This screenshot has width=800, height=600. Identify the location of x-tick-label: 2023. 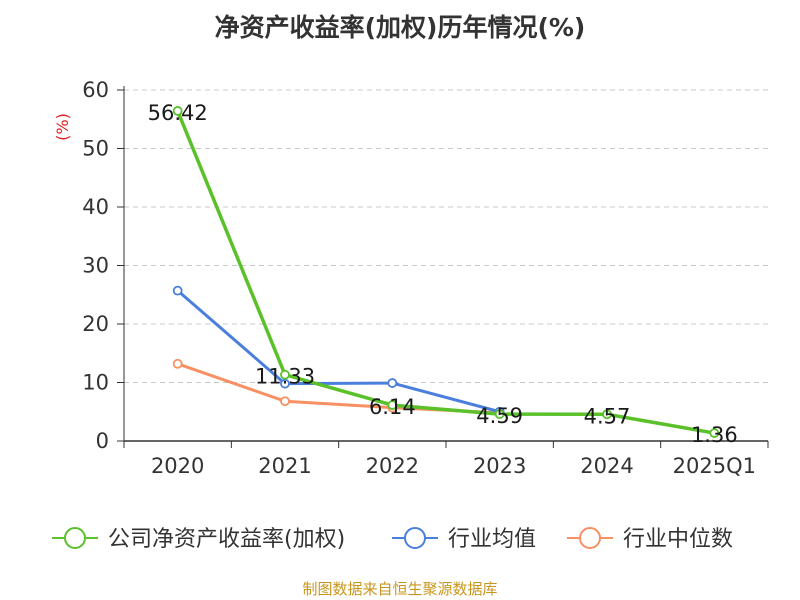
(499, 466).